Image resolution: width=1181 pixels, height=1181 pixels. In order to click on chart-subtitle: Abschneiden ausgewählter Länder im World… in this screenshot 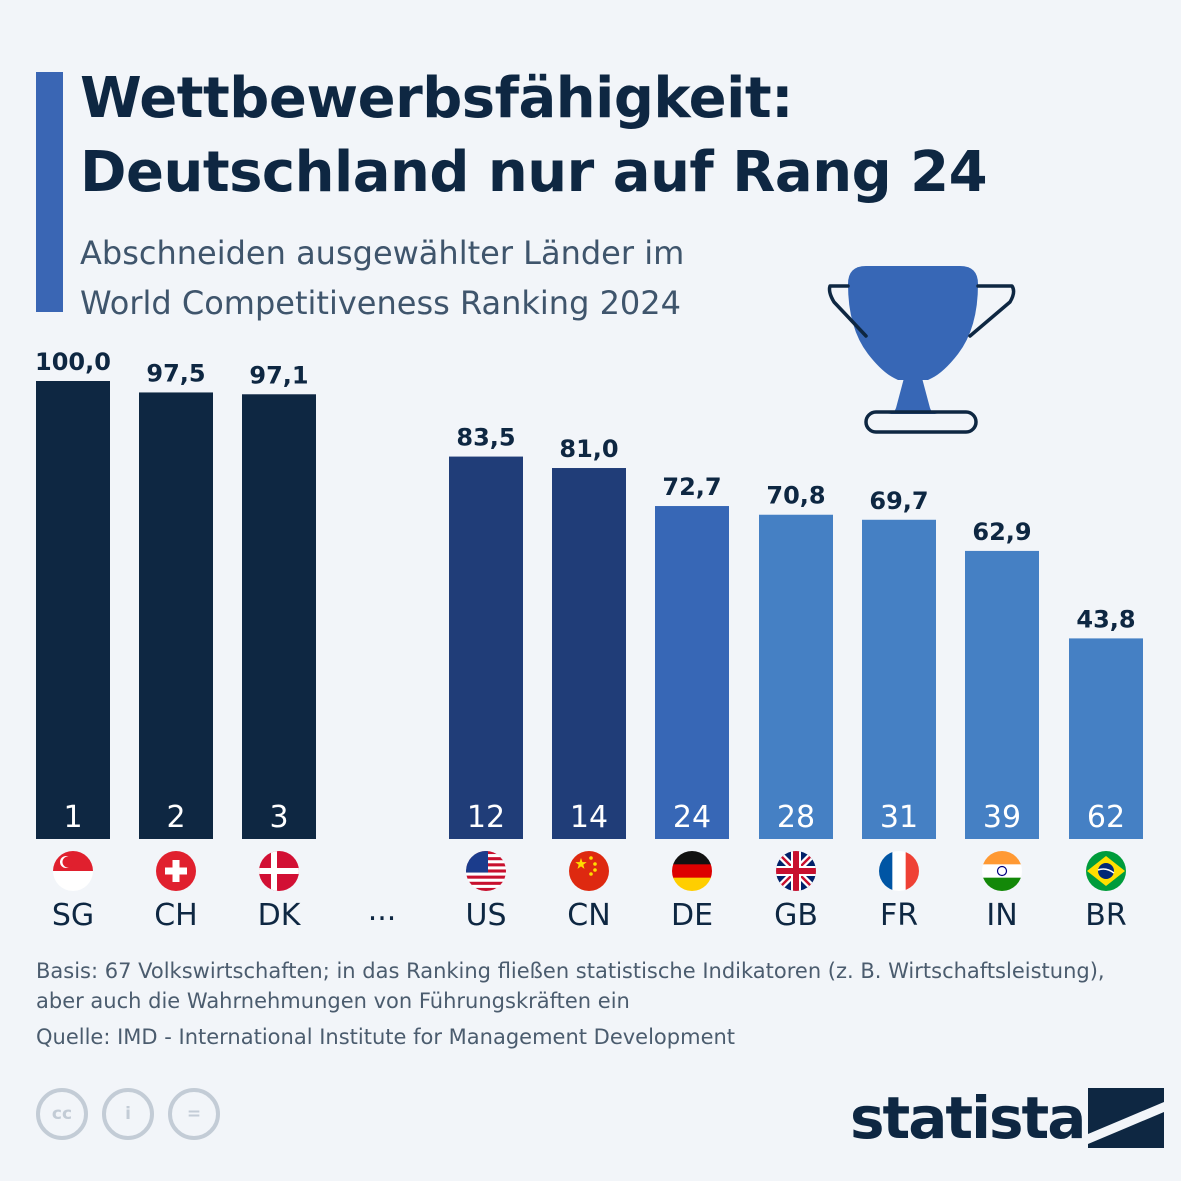, I will do `click(460, 278)`.